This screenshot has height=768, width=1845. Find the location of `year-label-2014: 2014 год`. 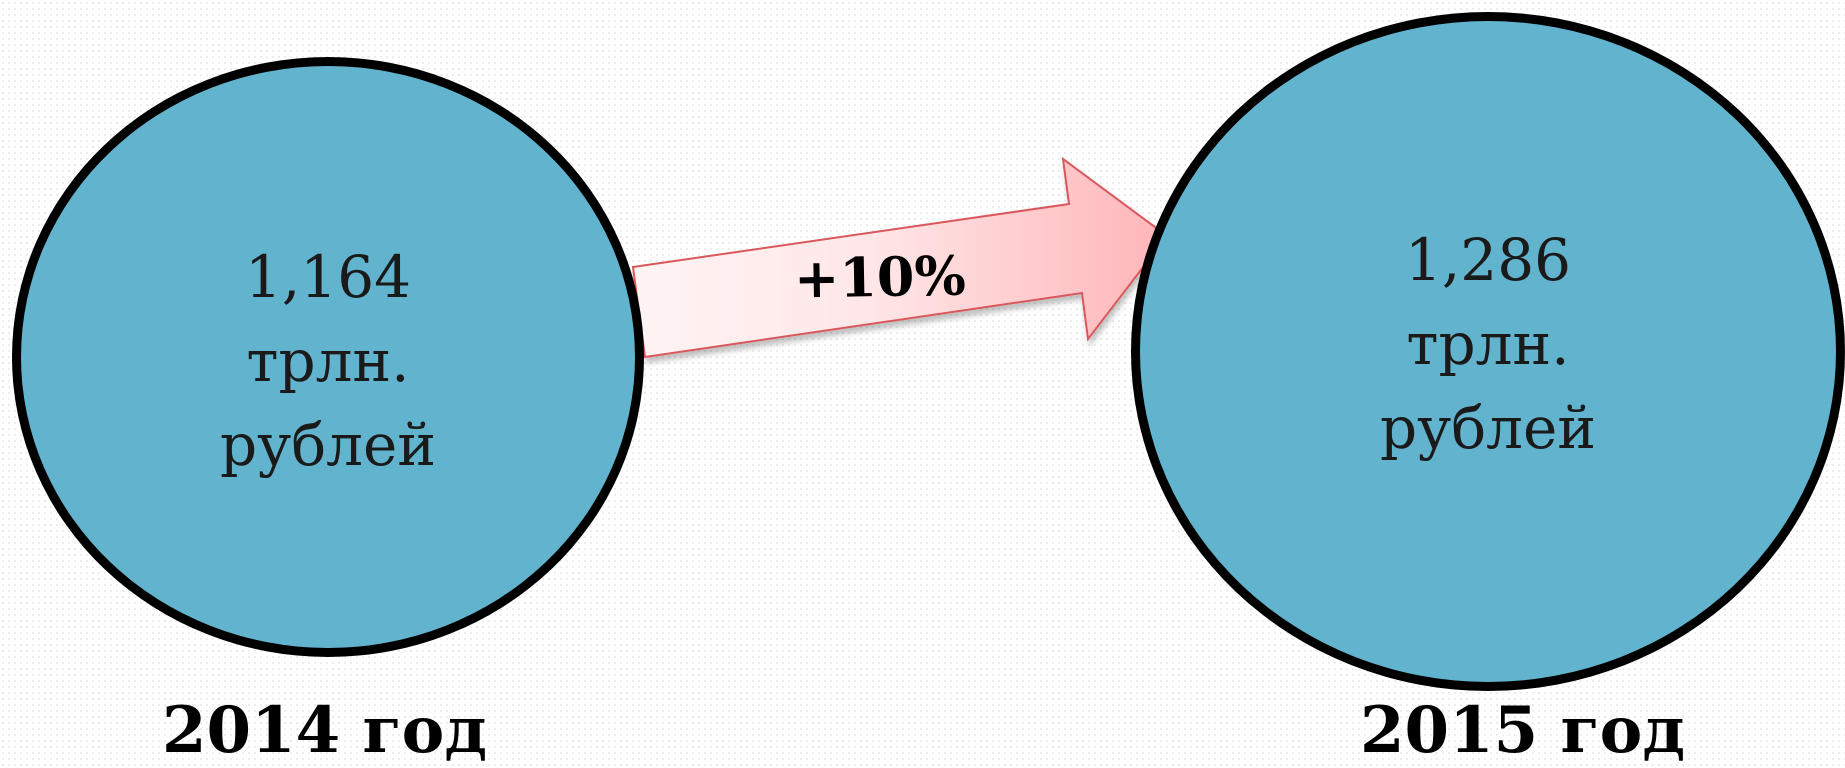

year-label-2014: 2014 год is located at coordinates (324, 730).